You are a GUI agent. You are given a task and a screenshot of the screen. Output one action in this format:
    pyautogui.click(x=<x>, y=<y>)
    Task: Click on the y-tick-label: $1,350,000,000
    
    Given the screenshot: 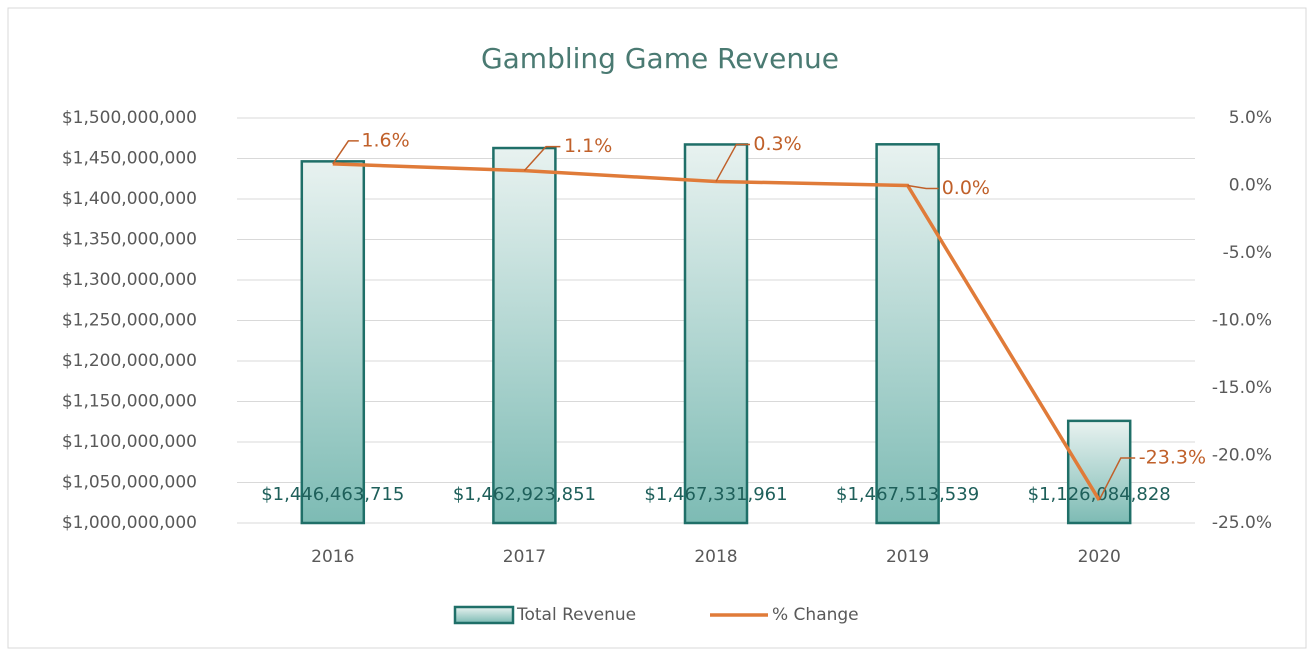 What is the action you would take?
    pyautogui.click(x=129, y=240)
    